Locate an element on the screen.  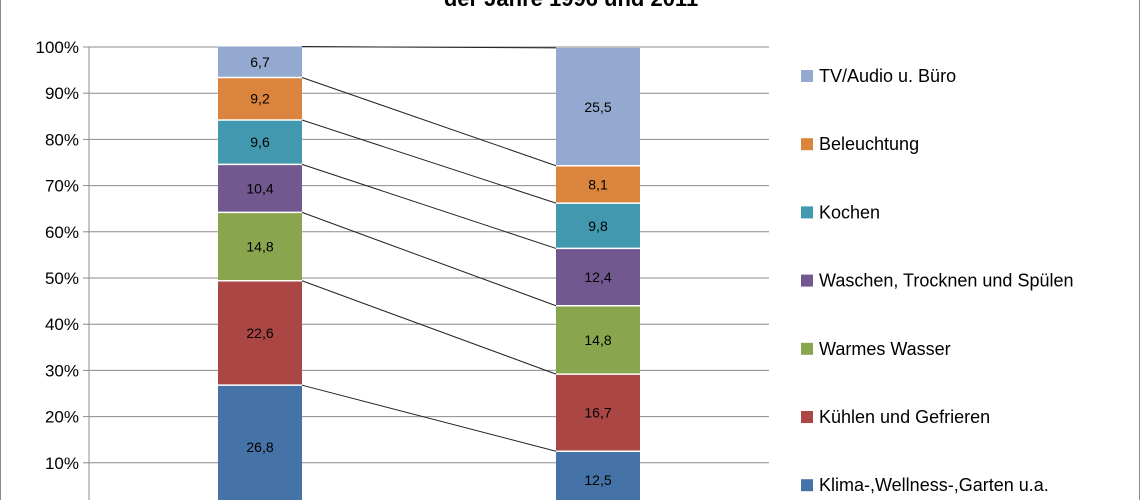
y-tick-label: 80% is located at coordinates (62, 139).